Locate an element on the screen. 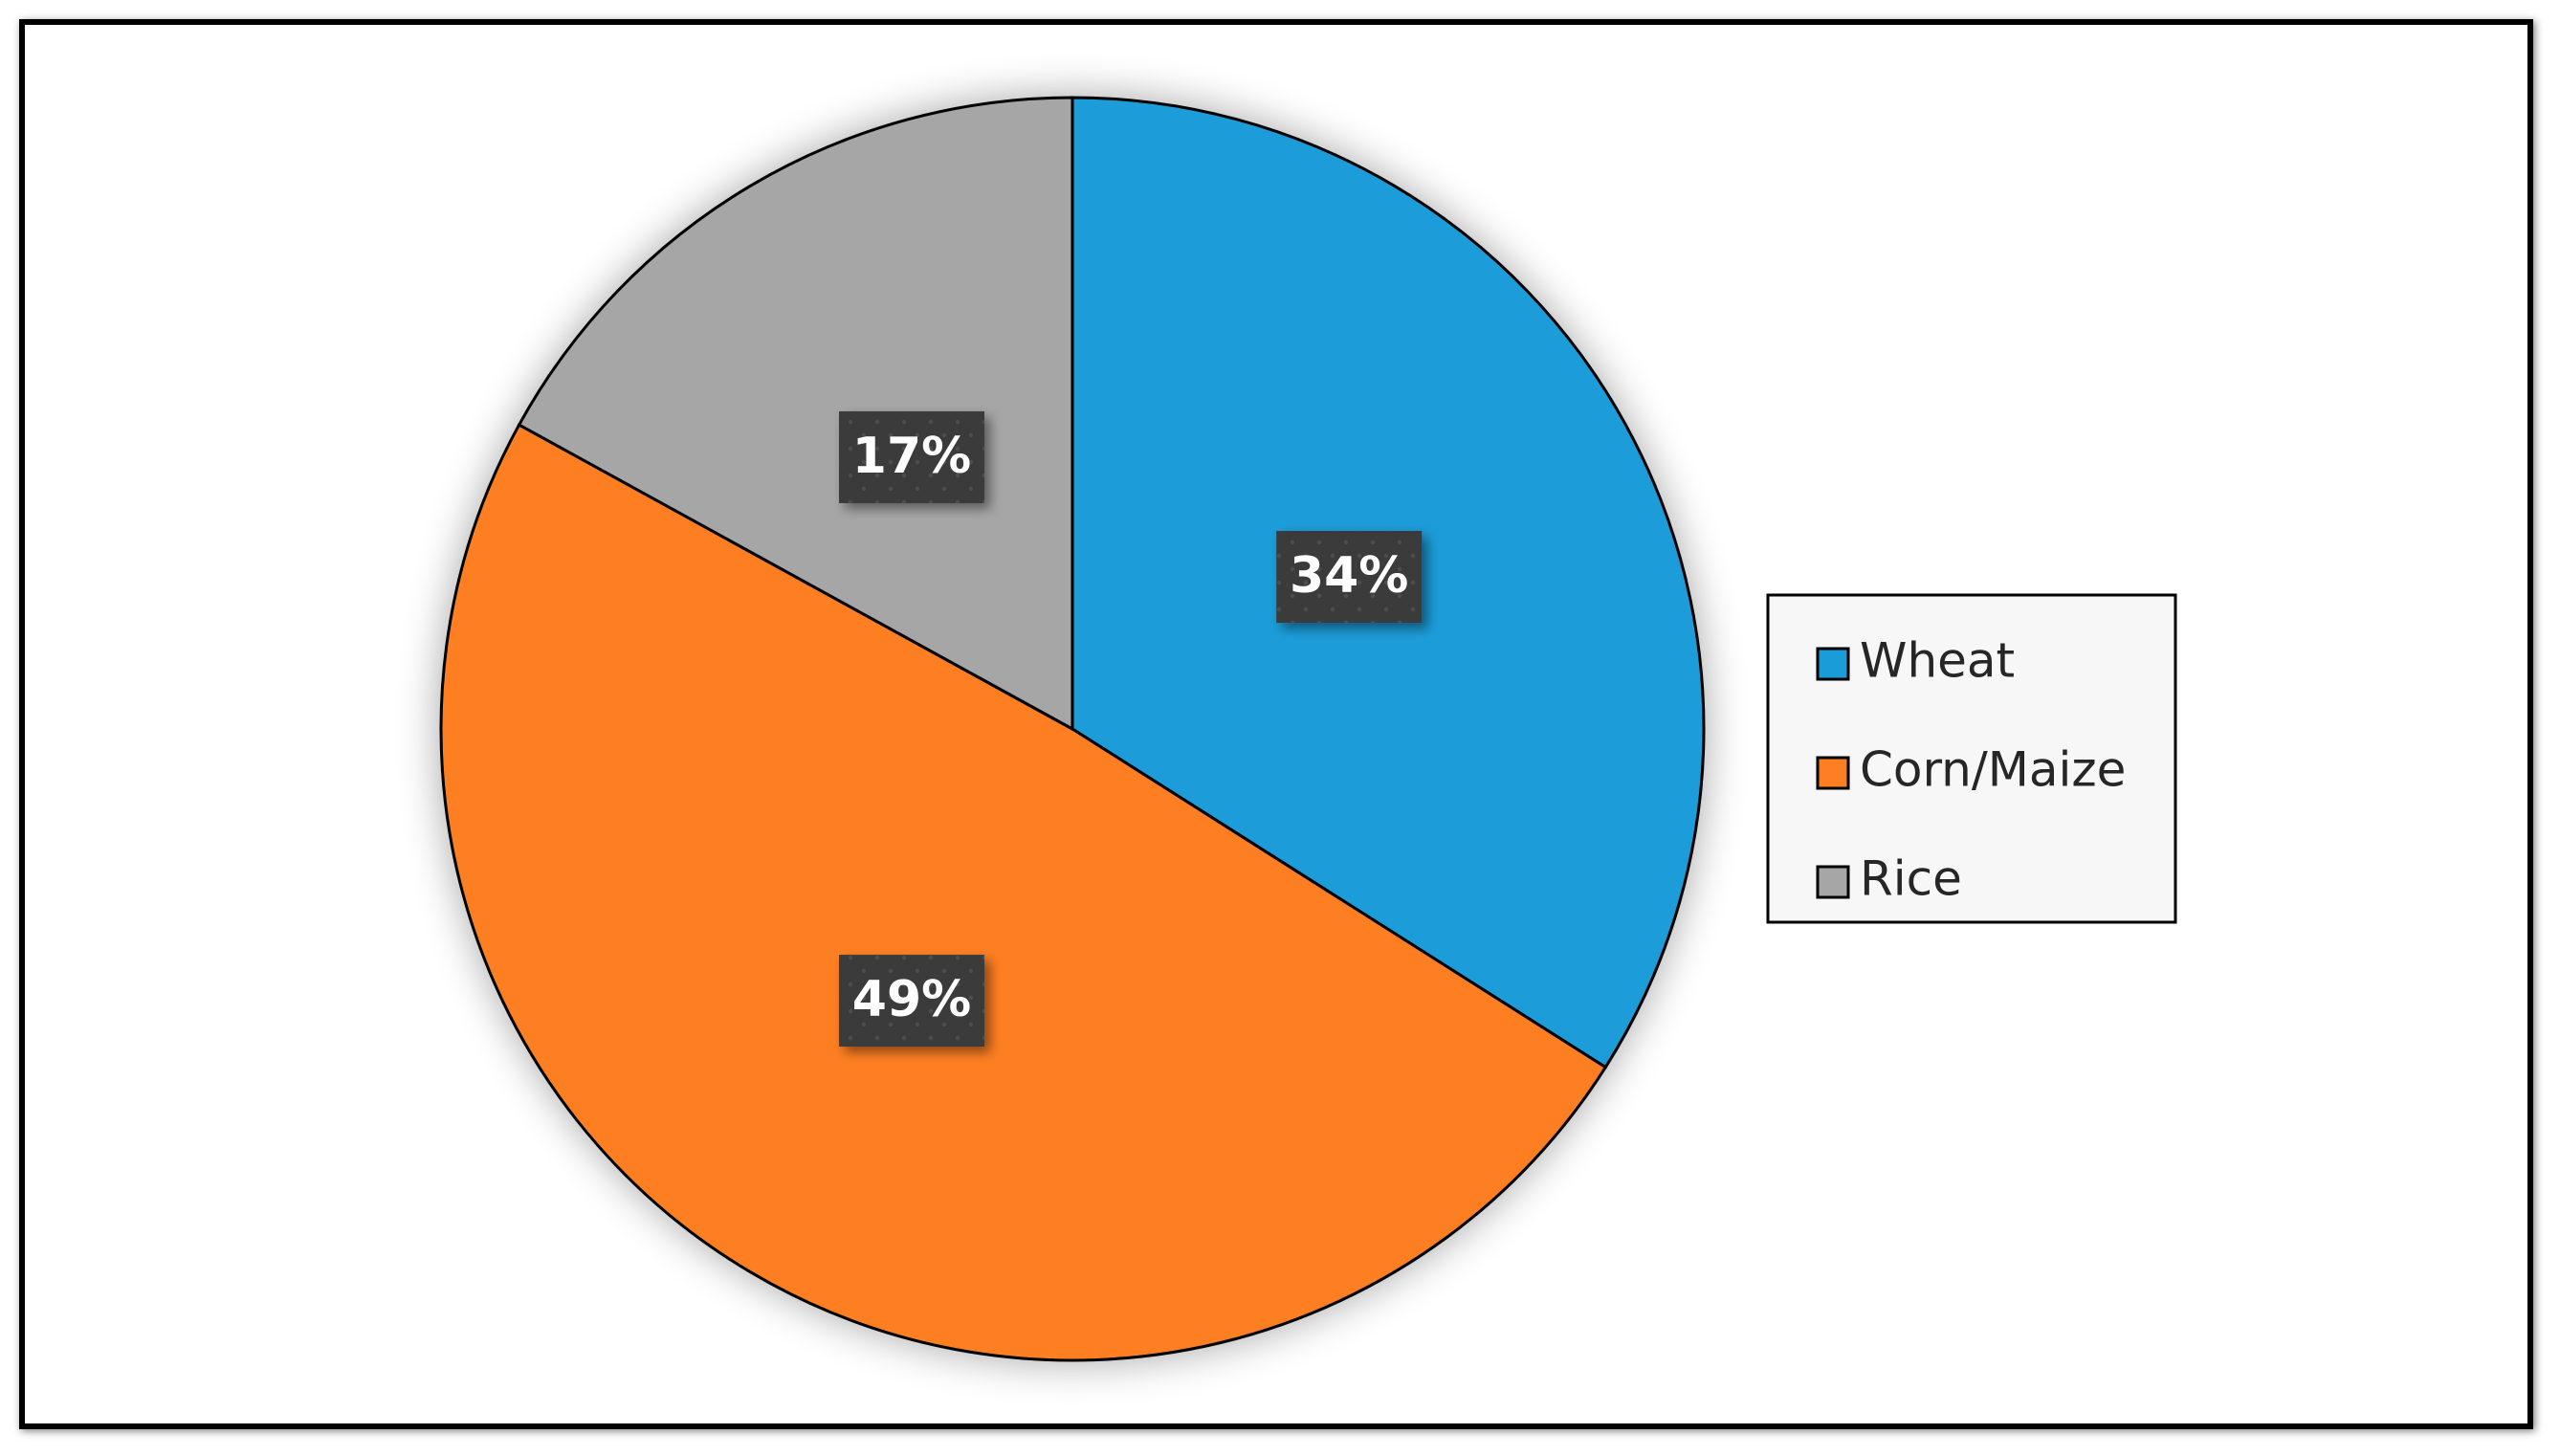  data-label-text: 34% is located at coordinates (1349, 576).